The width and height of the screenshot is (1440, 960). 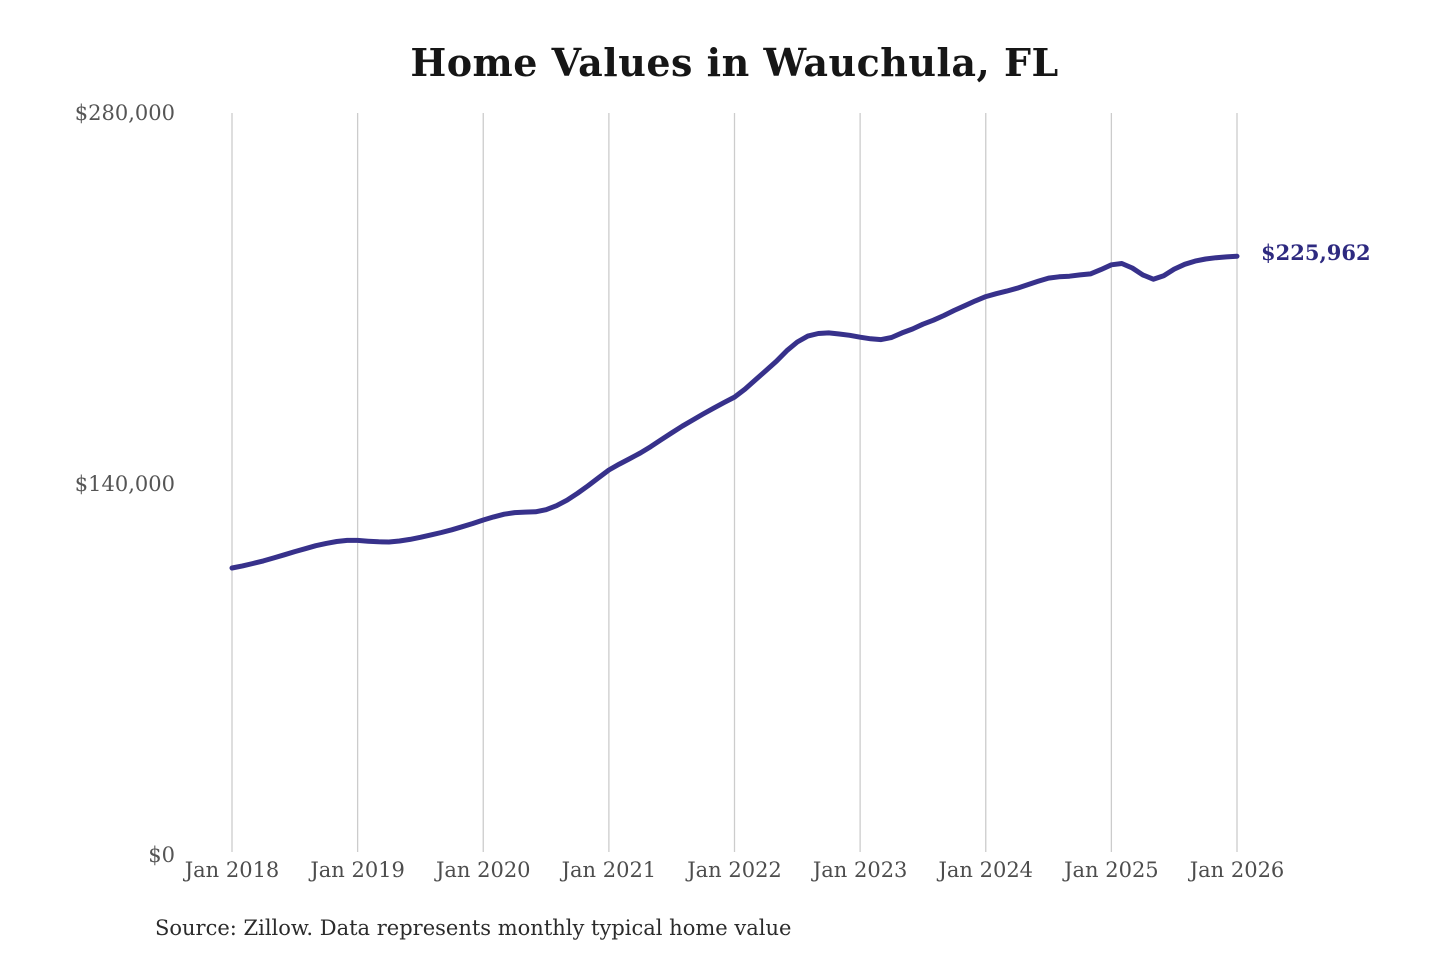 What do you see at coordinates (124, 484) in the screenshot?
I see `y-tick-label: $140,000` at bounding box center [124, 484].